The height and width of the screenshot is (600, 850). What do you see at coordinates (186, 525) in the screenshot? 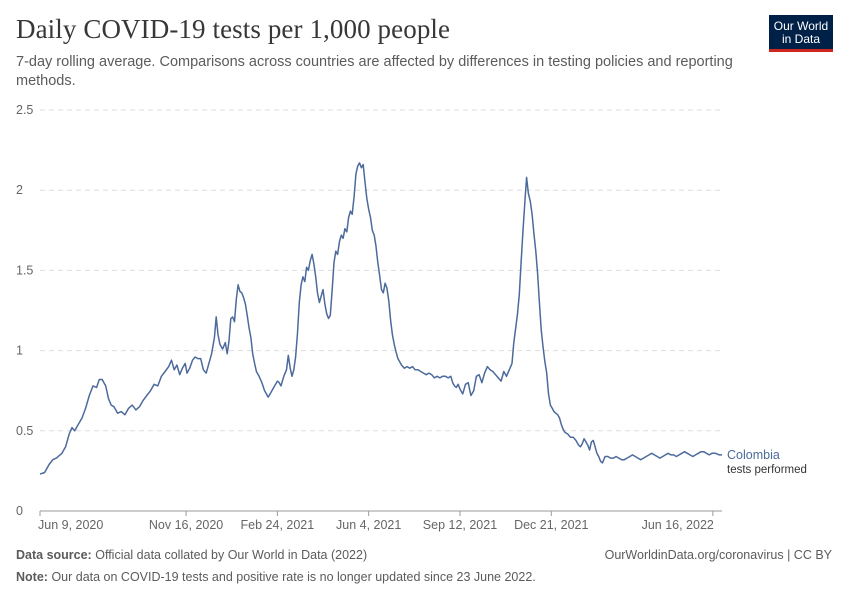
I see `x-tick-label: Nov 16, 2020` at bounding box center [186, 525].